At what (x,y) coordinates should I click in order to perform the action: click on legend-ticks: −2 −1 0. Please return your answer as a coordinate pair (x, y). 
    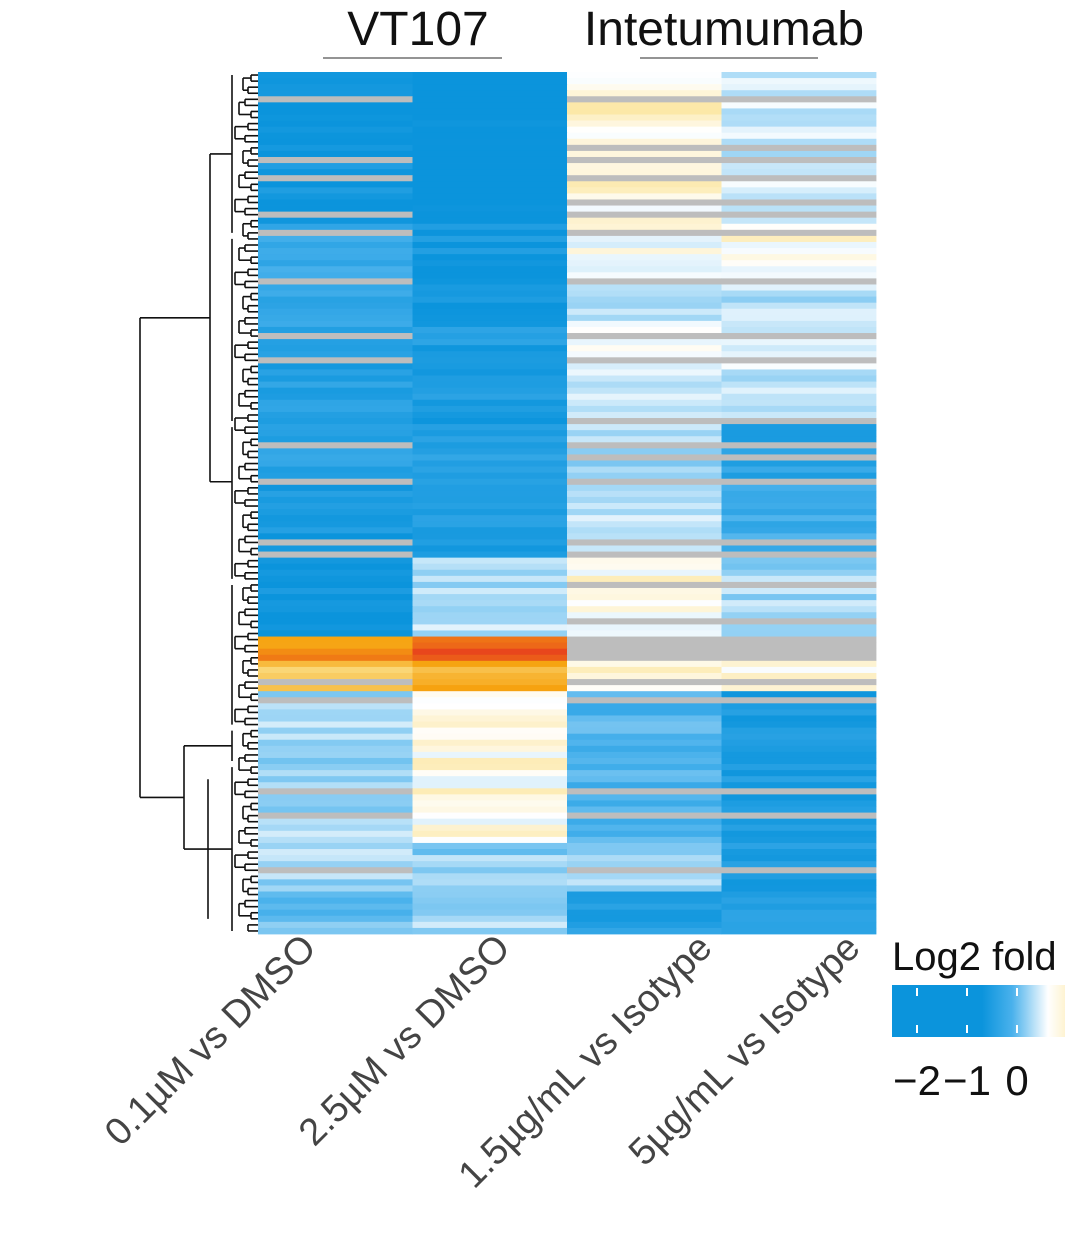
    Looking at the image, I should click on (961, 1046).